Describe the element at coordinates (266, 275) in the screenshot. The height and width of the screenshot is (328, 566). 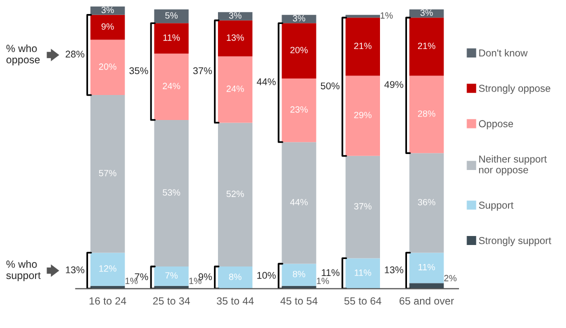
I see `annotation: 10%` at that location.